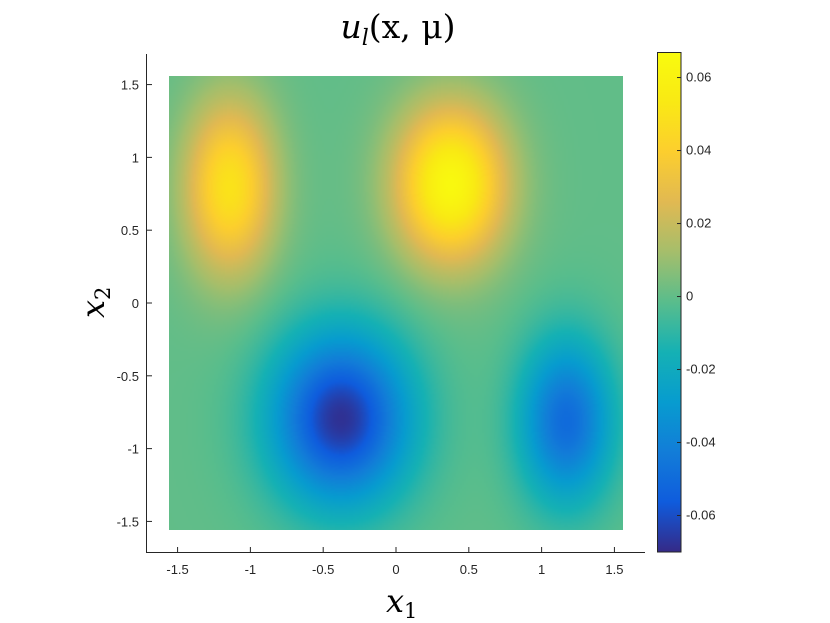 This screenshot has width=830, height=623. What do you see at coordinates (133, 449) in the screenshot?
I see `y-tick-label: -1` at bounding box center [133, 449].